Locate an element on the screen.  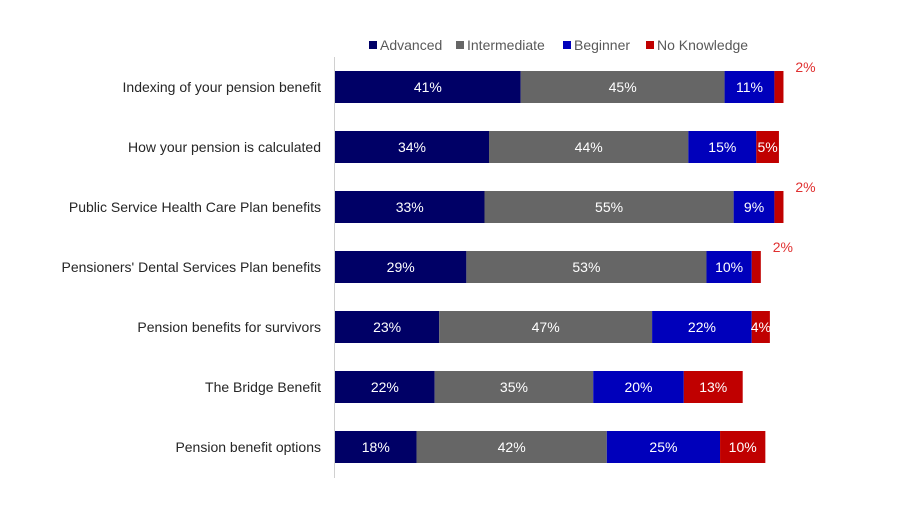
data-label: 35% is located at coordinates (514, 387).